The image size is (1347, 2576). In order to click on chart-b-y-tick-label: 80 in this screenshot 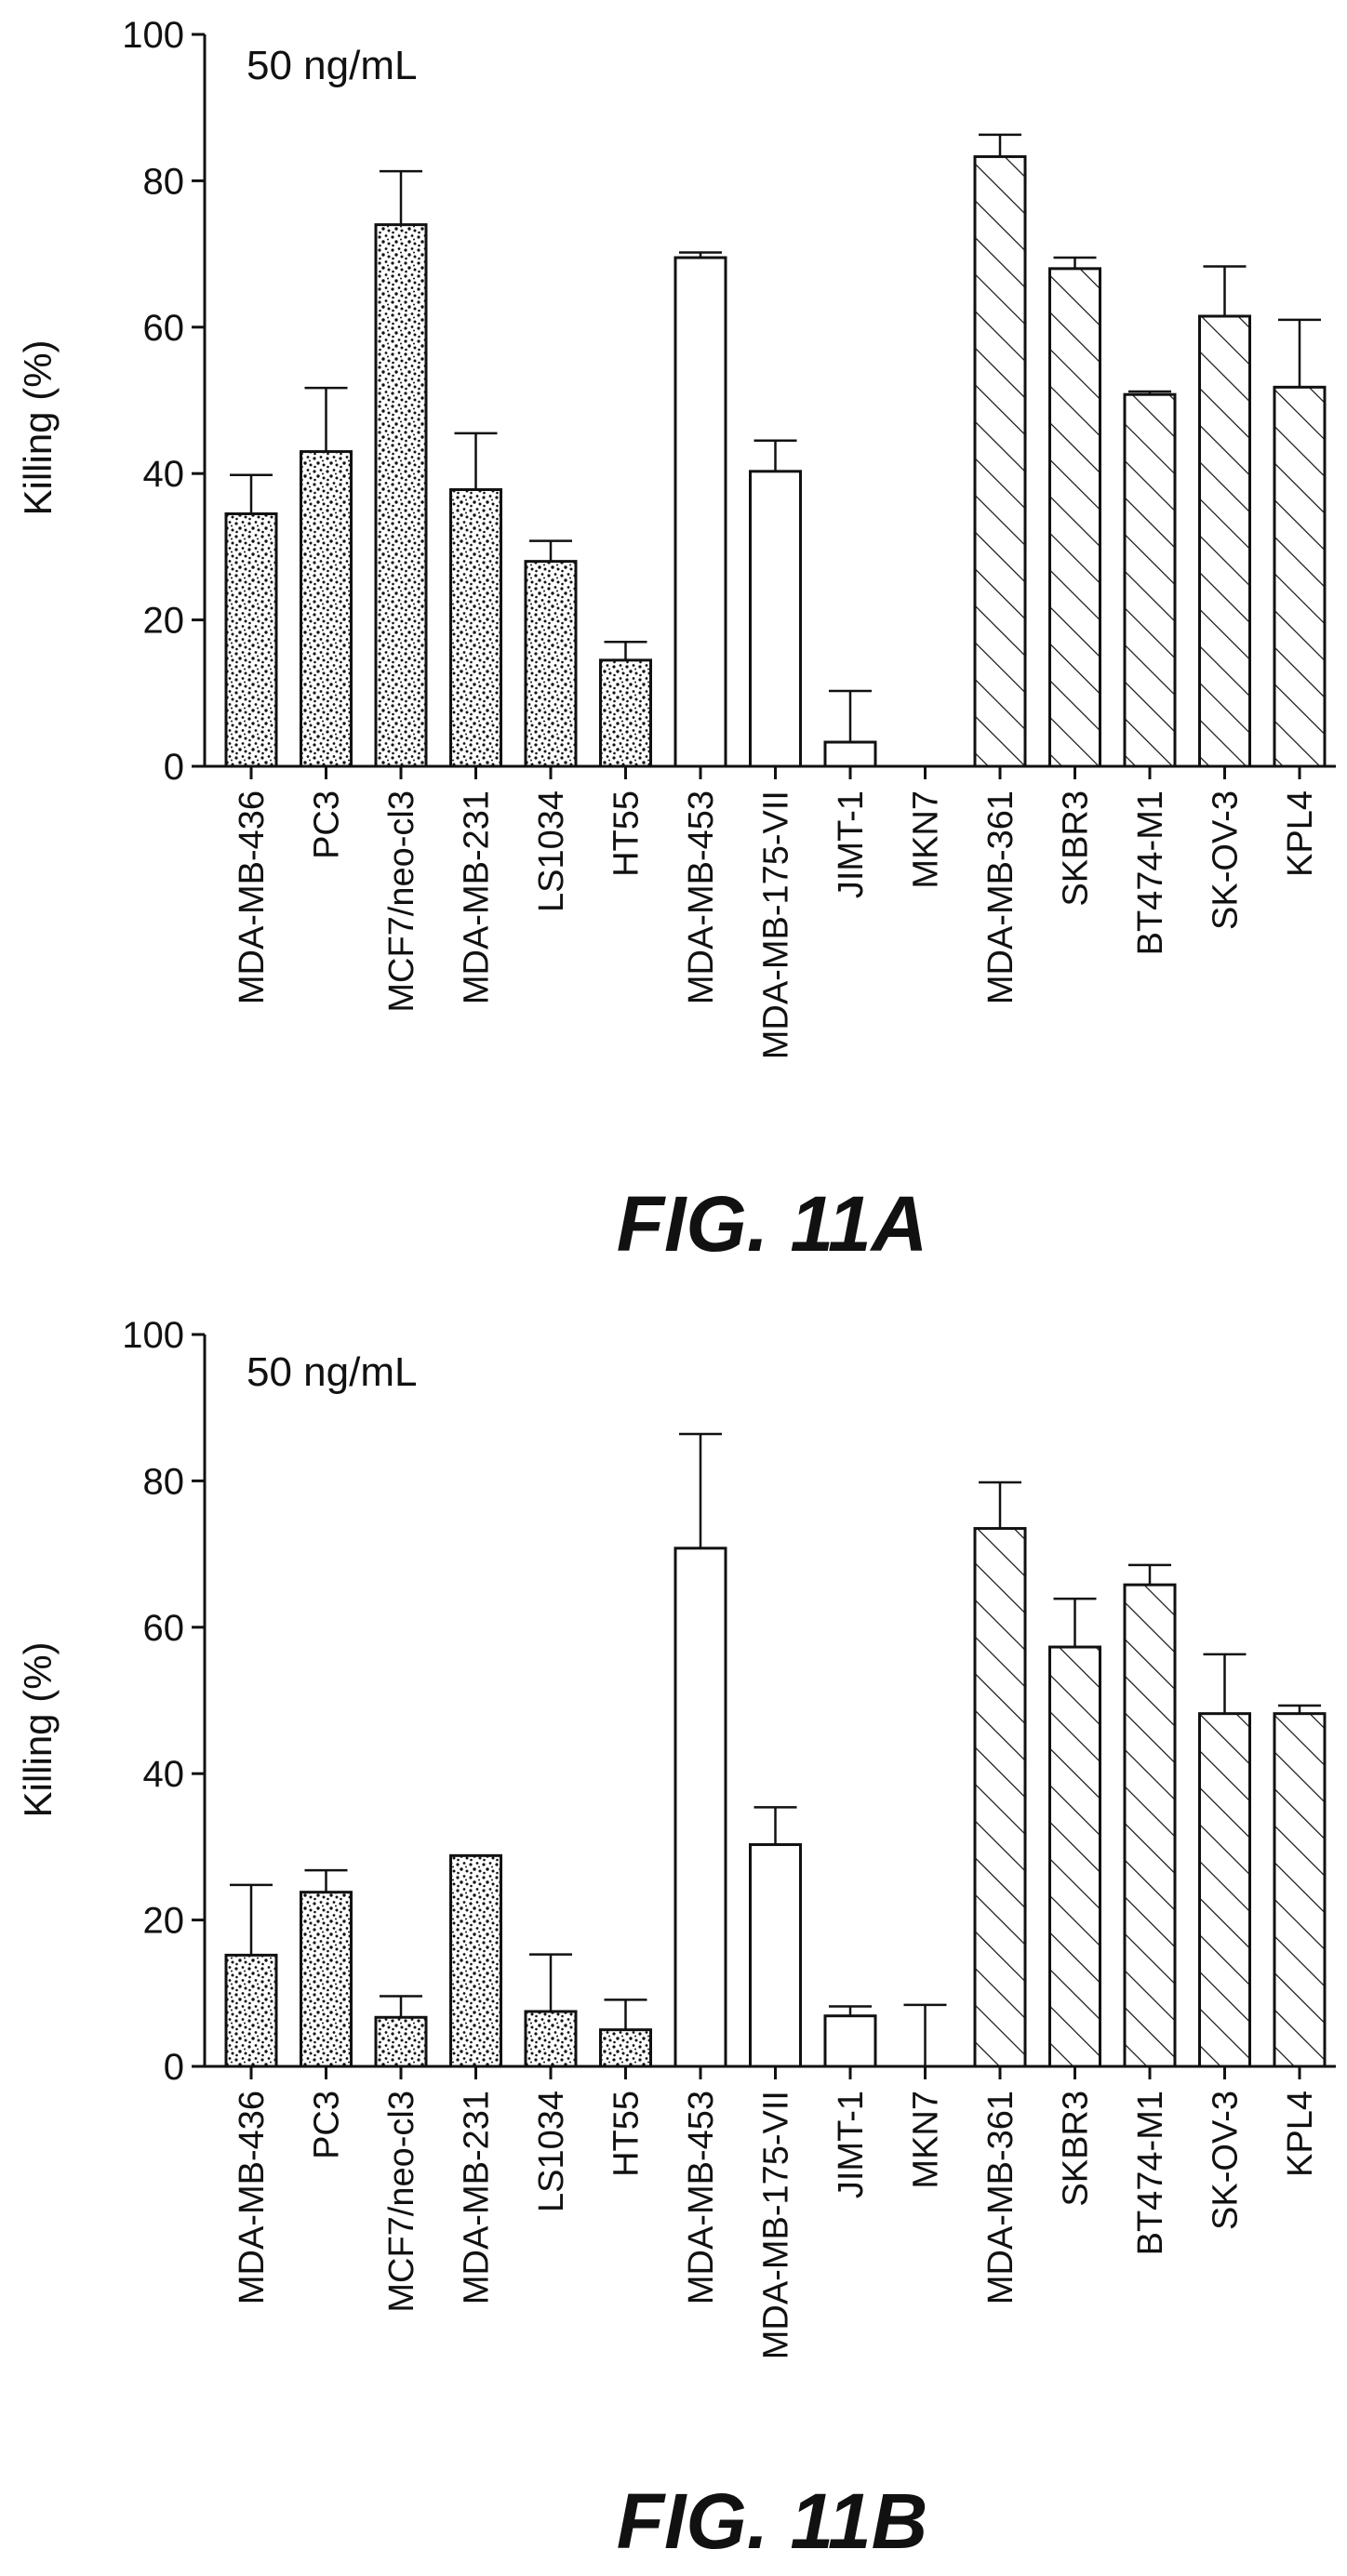, I will do `click(164, 1481)`.